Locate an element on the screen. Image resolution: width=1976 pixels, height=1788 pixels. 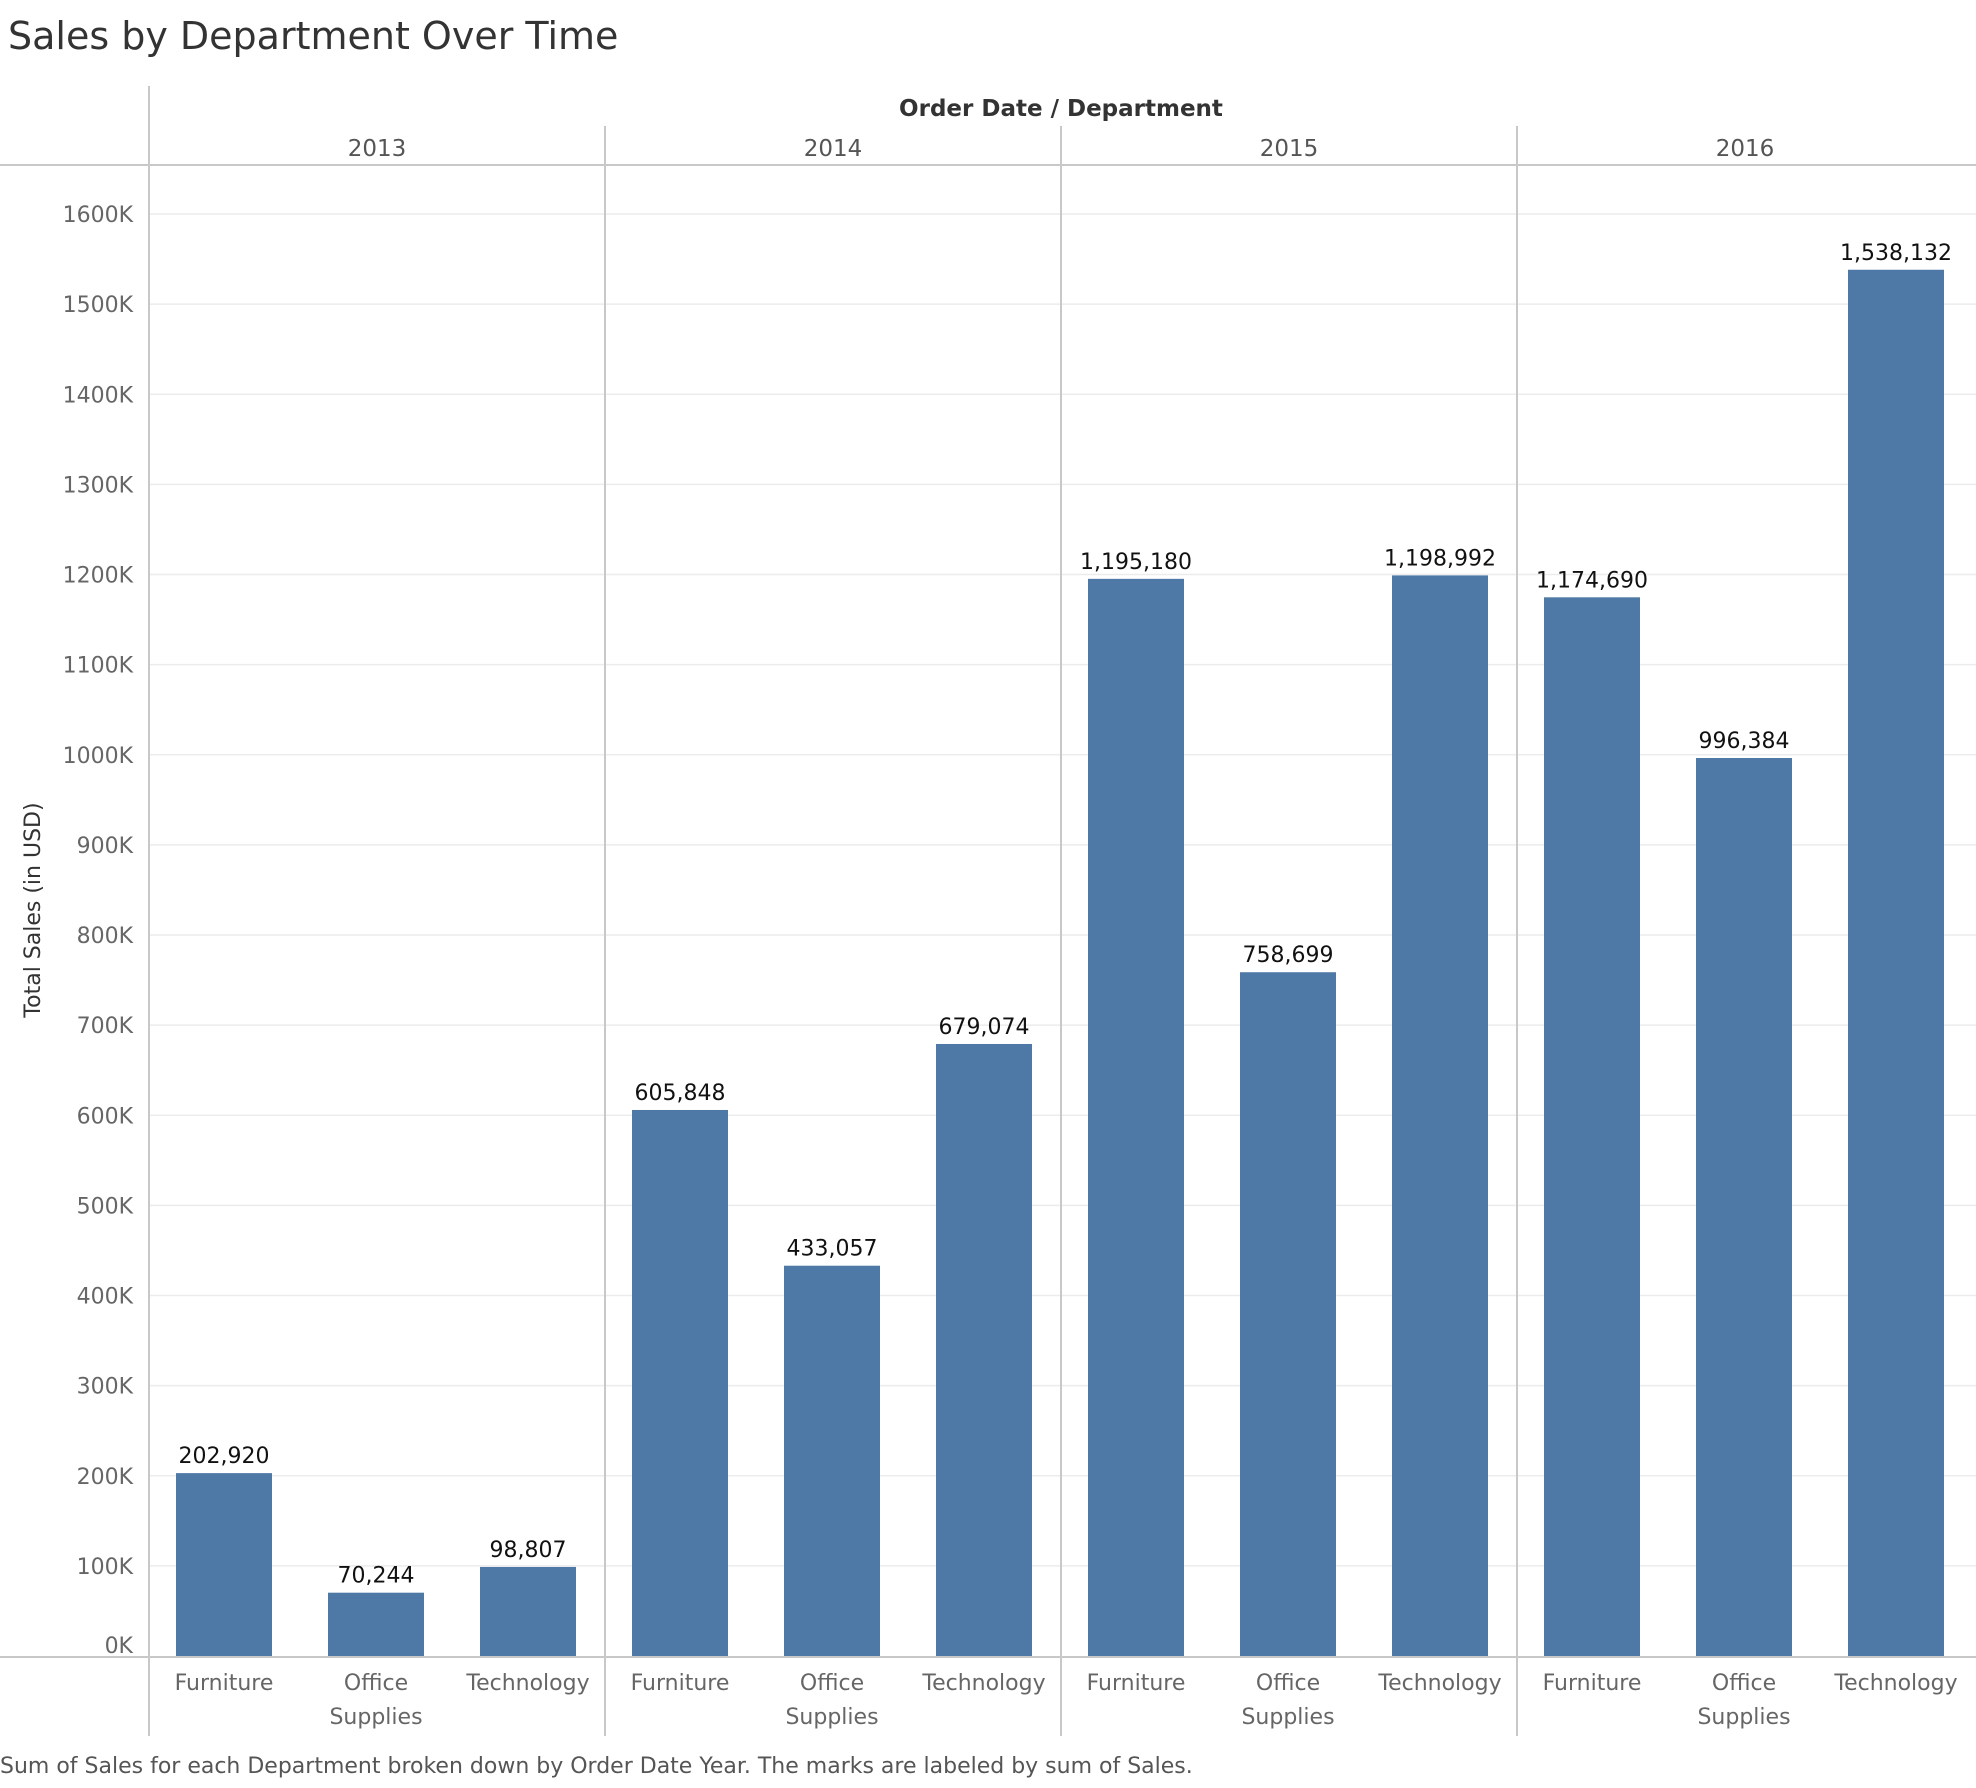
bar-value-label: 433,057 is located at coordinates (832, 1249).